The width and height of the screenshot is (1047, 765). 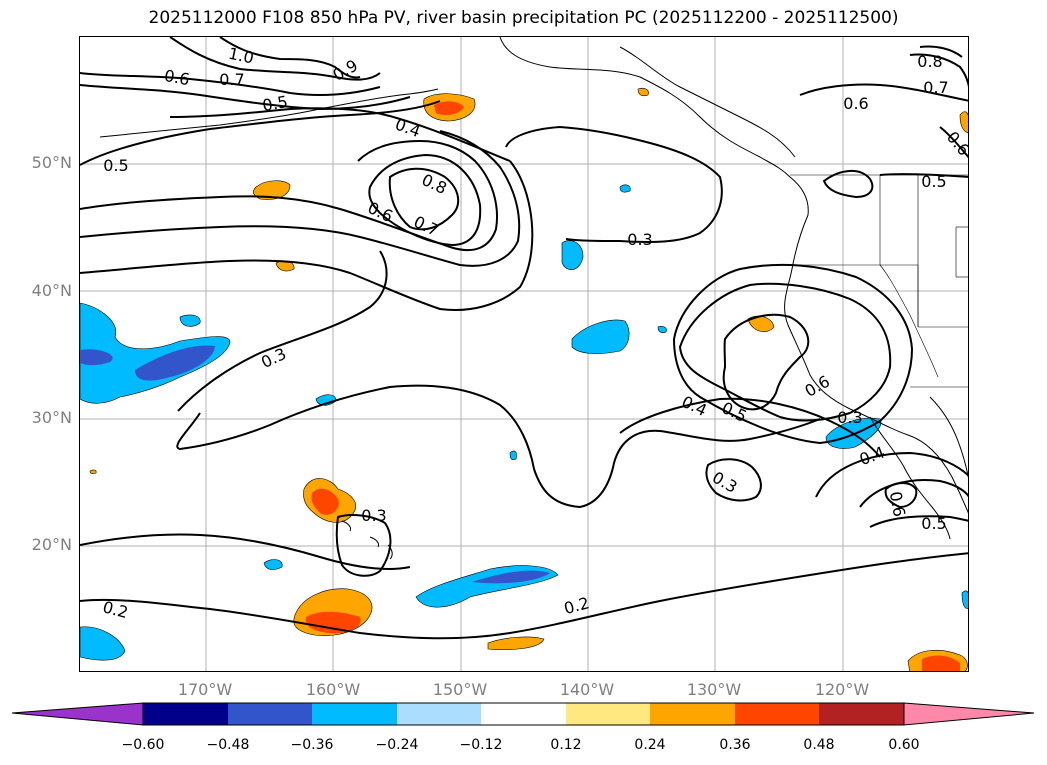 I want to click on contour-label: 0.9, so click(x=345, y=70).